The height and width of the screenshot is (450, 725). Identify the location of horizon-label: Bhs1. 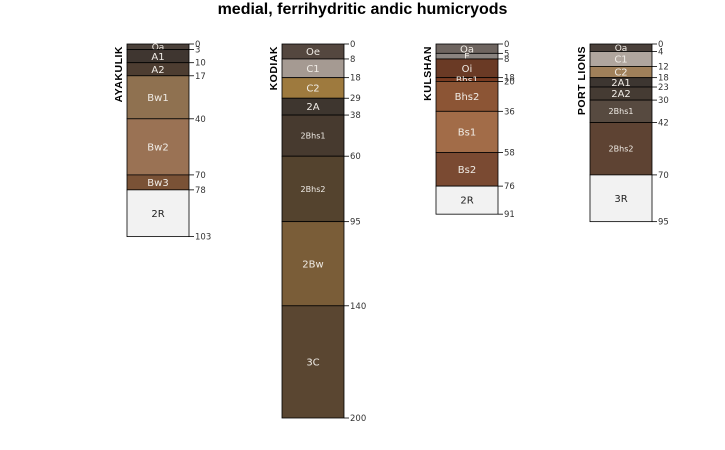
(467, 81).